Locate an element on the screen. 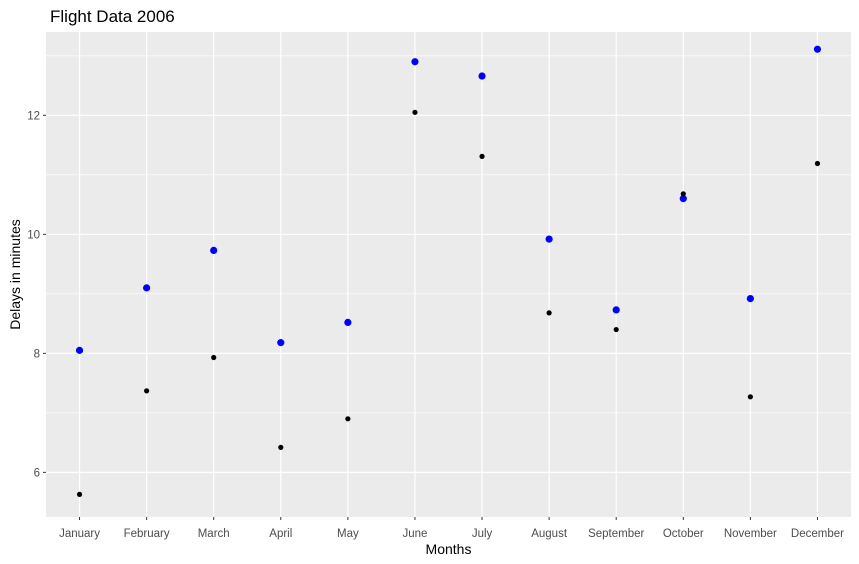  x-tick-label: April is located at coordinates (280, 534).